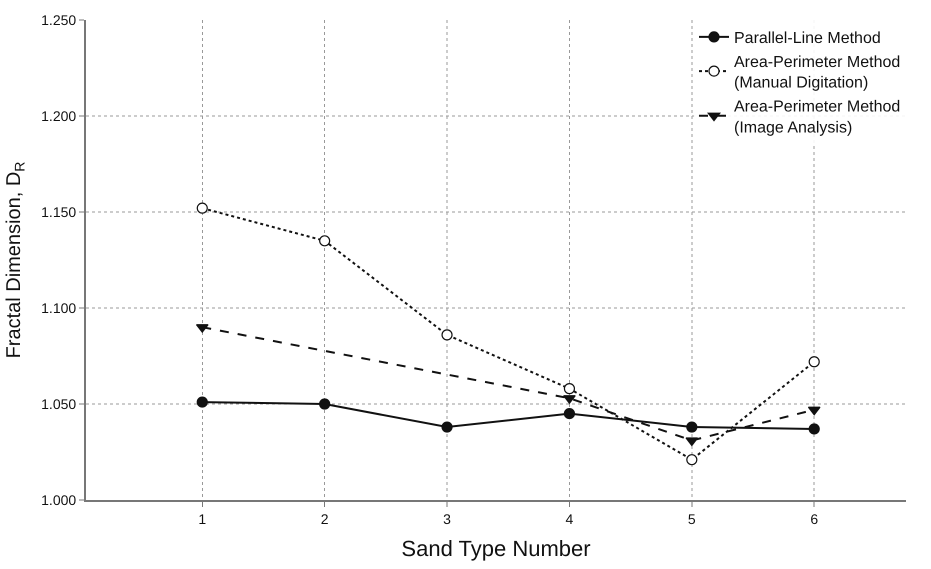  What do you see at coordinates (817, 117) in the screenshot?
I see `legend-label: Area-Perimeter Method (Image Analysis)` at bounding box center [817, 117].